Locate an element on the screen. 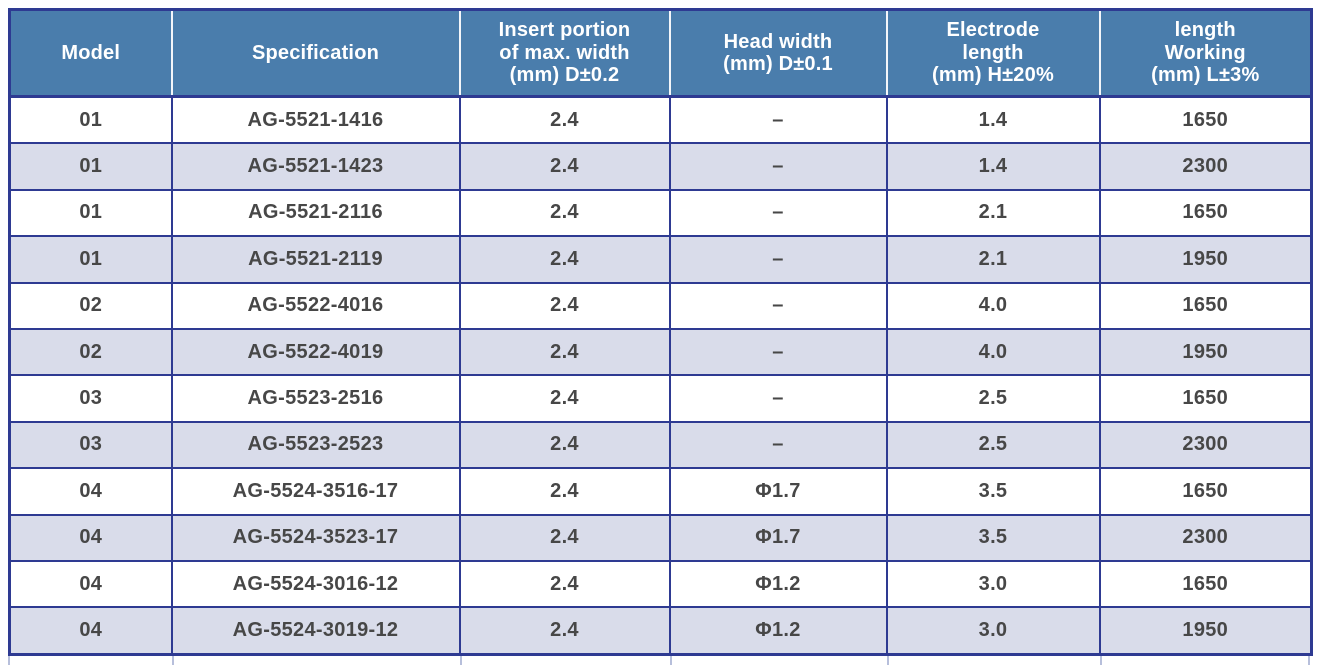  table-row: 04 AG-5524-3016-12 2.4 Φ1.2 3.0 1650 is located at coordinates (660, 584).